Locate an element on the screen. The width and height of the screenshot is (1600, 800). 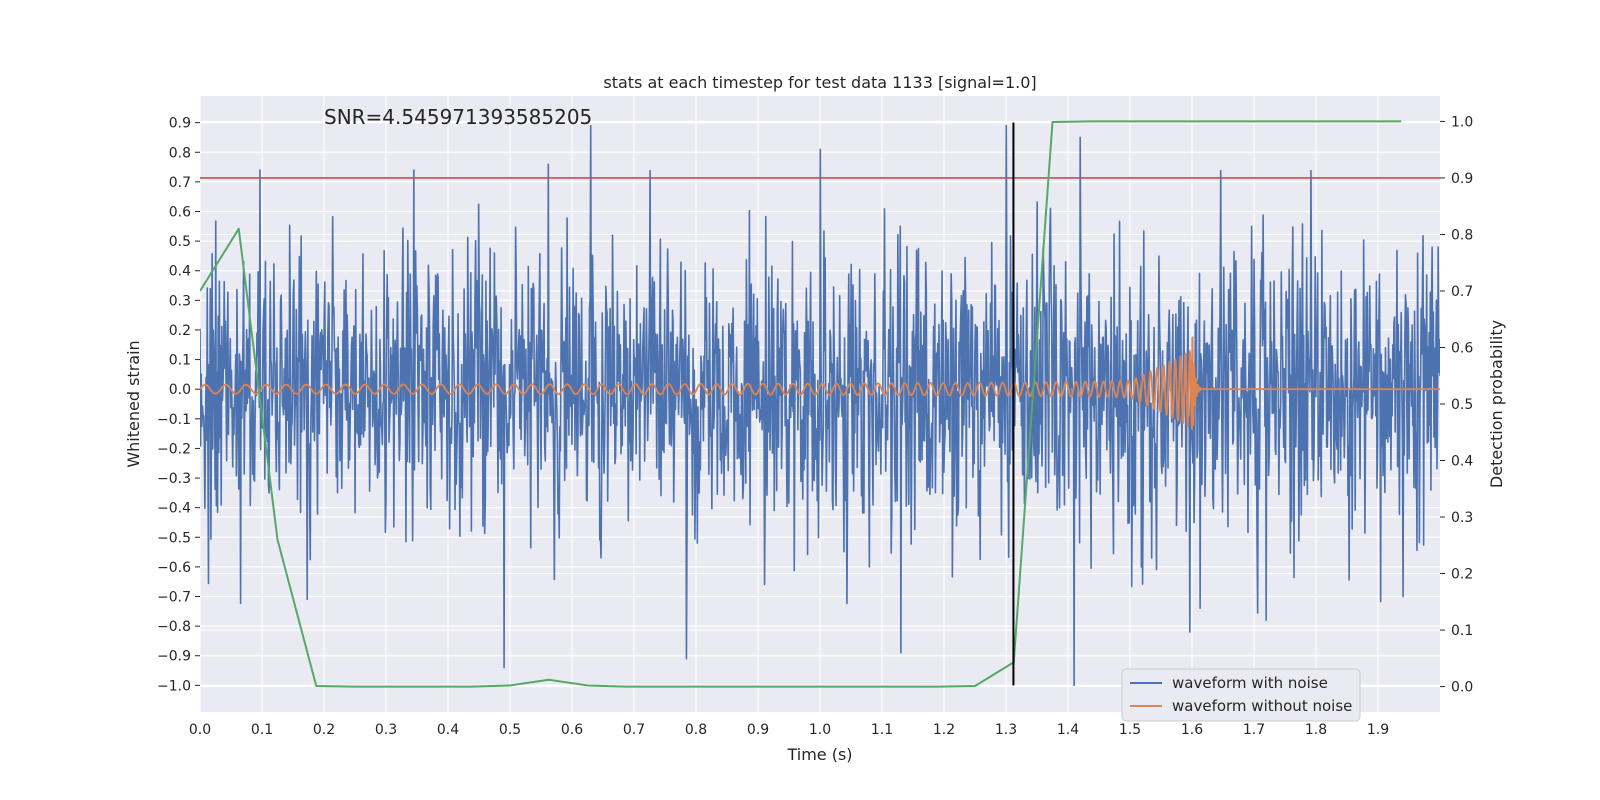
x-tick-label: 1.6 is located at coordinates (1192, 730).